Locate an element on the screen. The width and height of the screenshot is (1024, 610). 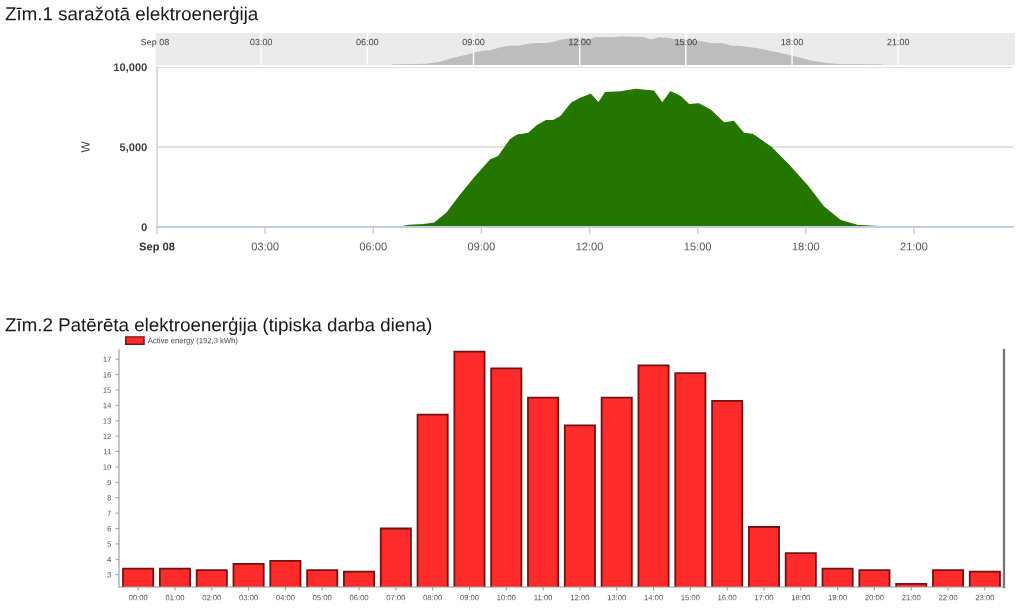
y-axis-title: W is located at coordinates (85, 147).